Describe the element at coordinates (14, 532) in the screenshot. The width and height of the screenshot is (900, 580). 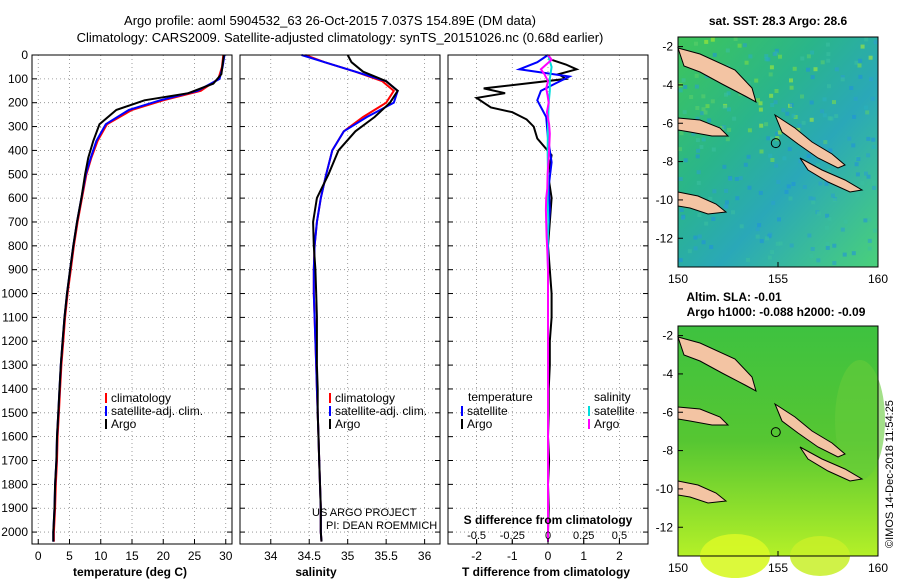
I see `depth-tick-label: 2000` at that location.